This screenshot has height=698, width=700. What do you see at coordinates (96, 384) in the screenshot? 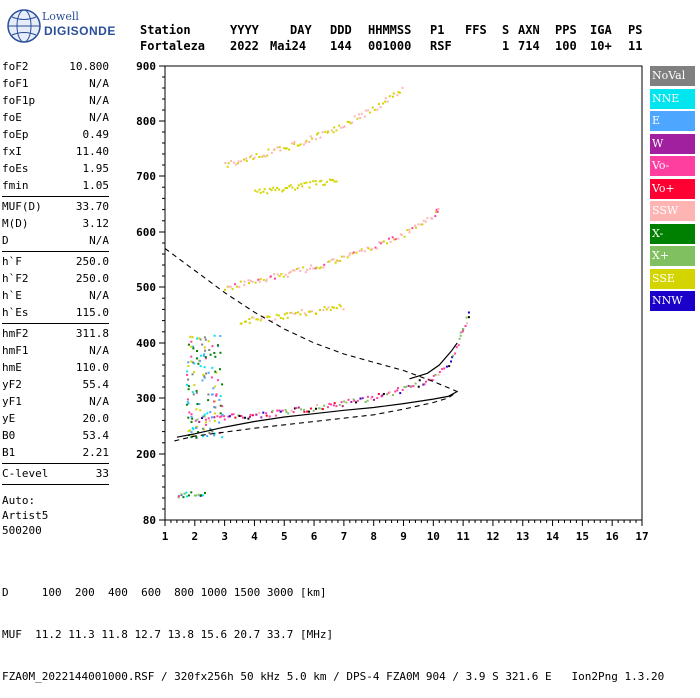
I see `param-value: 55.4` at bounding box center [96, 384].